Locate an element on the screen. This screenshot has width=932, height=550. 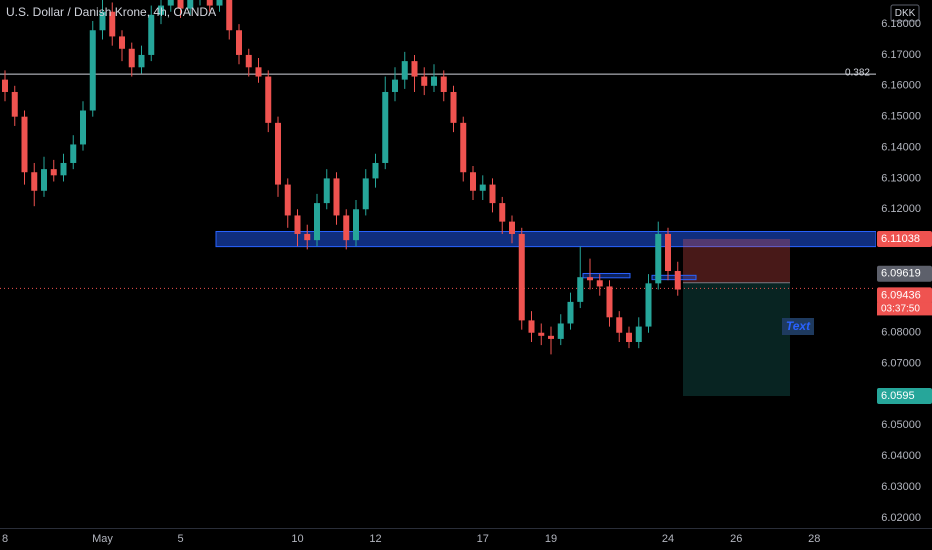
countdown: 03:37:50 is located at coordinates (900, 309).